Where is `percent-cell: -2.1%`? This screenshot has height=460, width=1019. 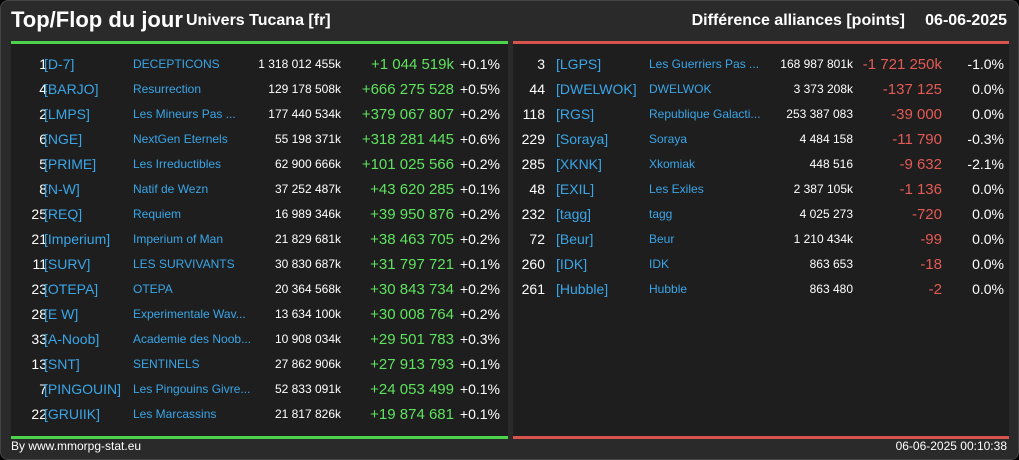
percent-cell: -2.1% is located at coordinates (985, 164).